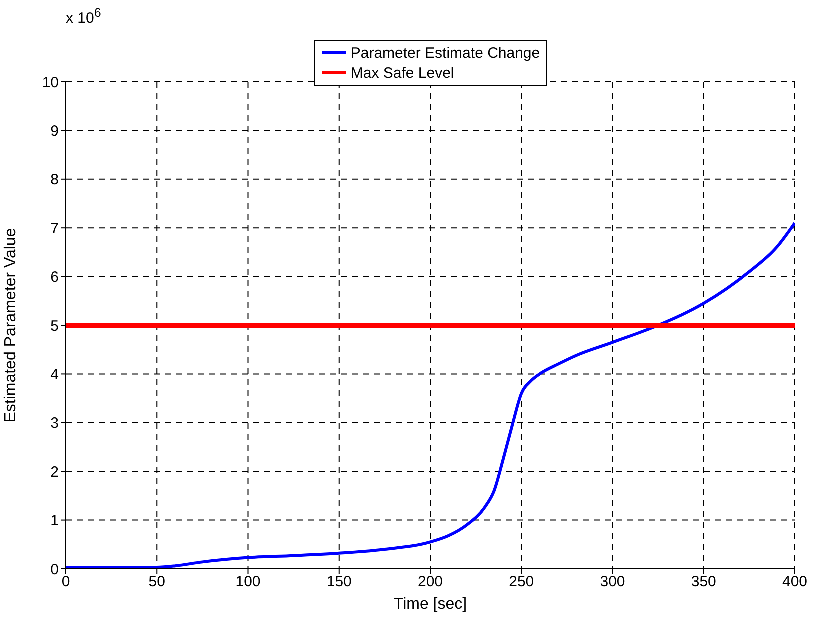  What do you see at coordinates (54, 326) in the screenshot?
I see `y-tick-label: 5` at bounding box center [54, 326].